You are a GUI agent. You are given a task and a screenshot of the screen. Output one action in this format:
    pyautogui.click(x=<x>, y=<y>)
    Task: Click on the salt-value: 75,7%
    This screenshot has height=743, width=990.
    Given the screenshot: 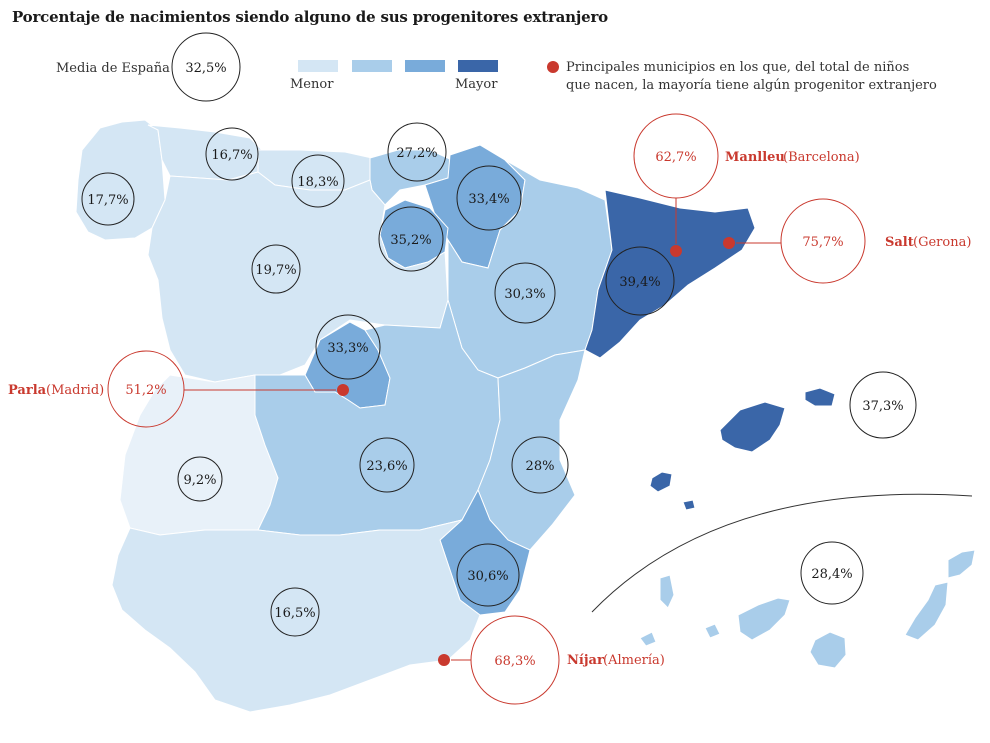 What is the action you would take?
    pyautogui.click(x=822, y=242)
    